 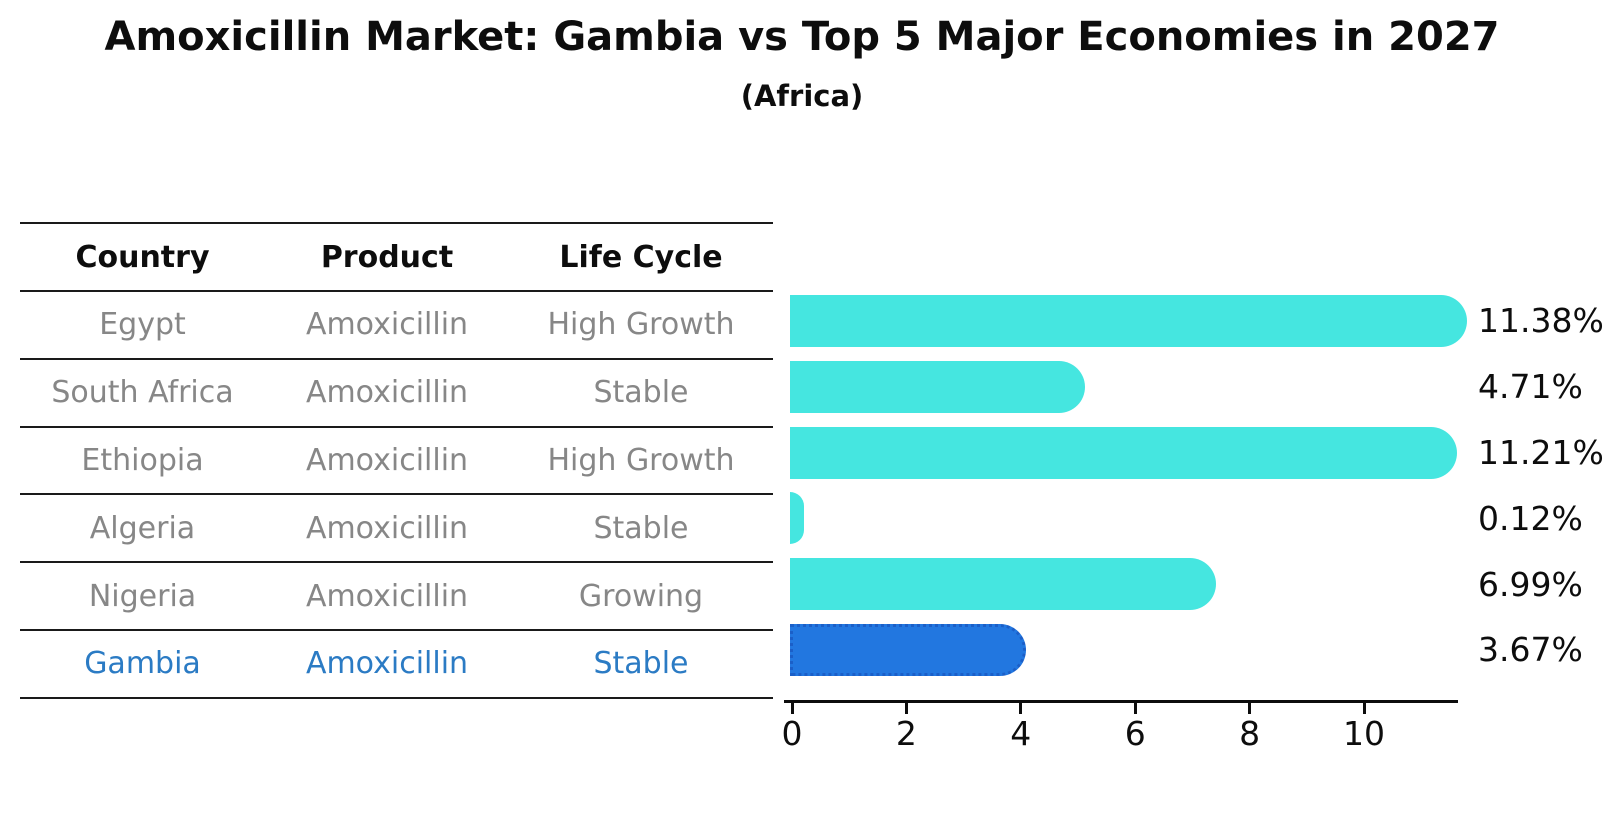 I want to click on x-axis-tick-label: 0, so click(x=792, y=733).